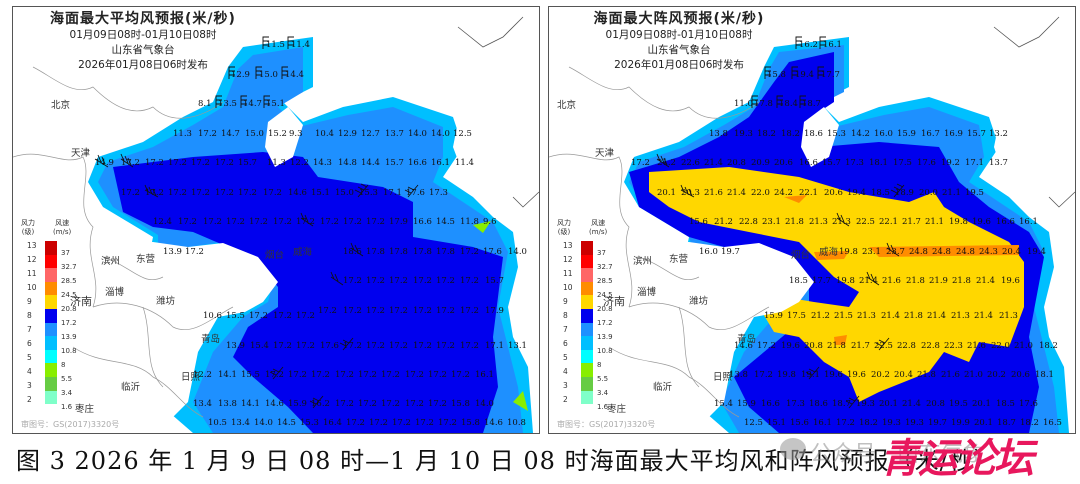 The image size is (1080, 484). Describe the element at coordinates (895, 252) in the screenshot. I see `station-wind-value: 23.7` at that location.